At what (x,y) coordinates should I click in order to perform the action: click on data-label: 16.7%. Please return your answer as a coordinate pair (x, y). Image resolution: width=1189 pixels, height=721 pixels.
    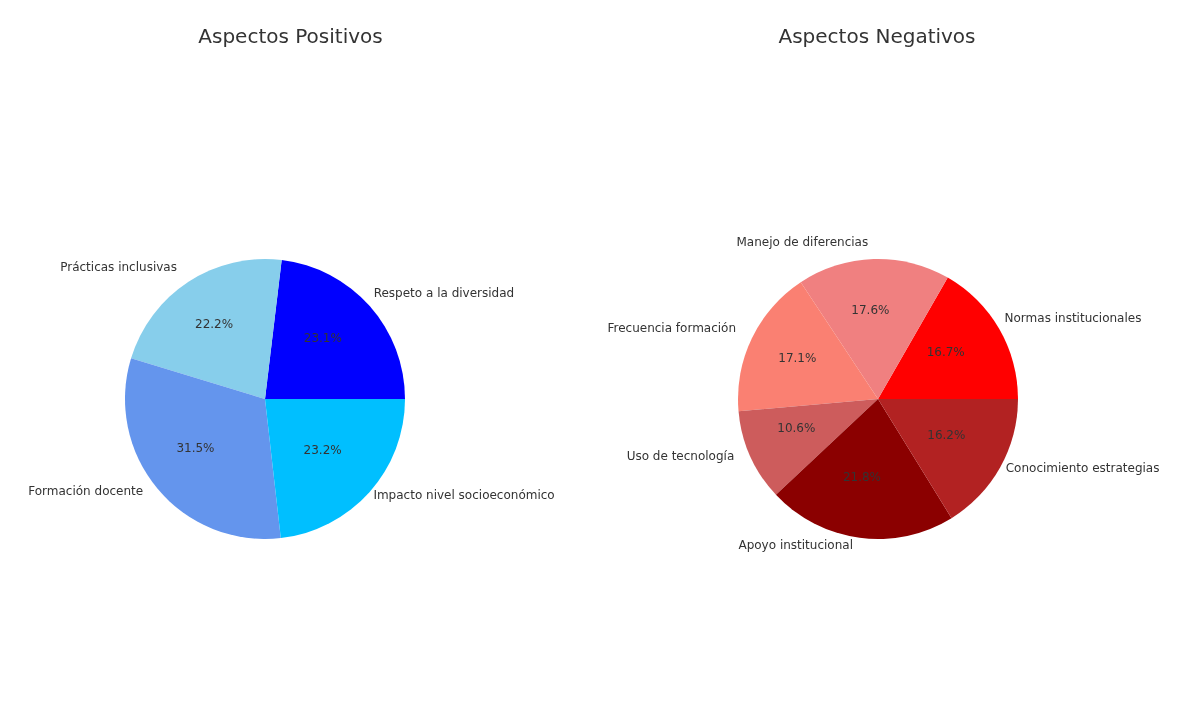
    Looking at the image, I should click on (945, 351).